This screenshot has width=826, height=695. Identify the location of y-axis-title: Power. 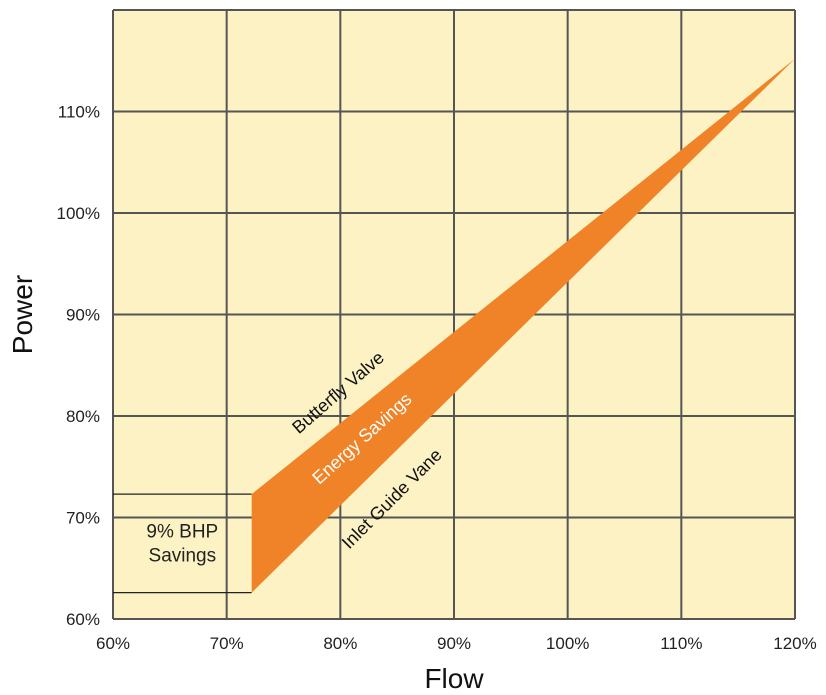
(22, 314).